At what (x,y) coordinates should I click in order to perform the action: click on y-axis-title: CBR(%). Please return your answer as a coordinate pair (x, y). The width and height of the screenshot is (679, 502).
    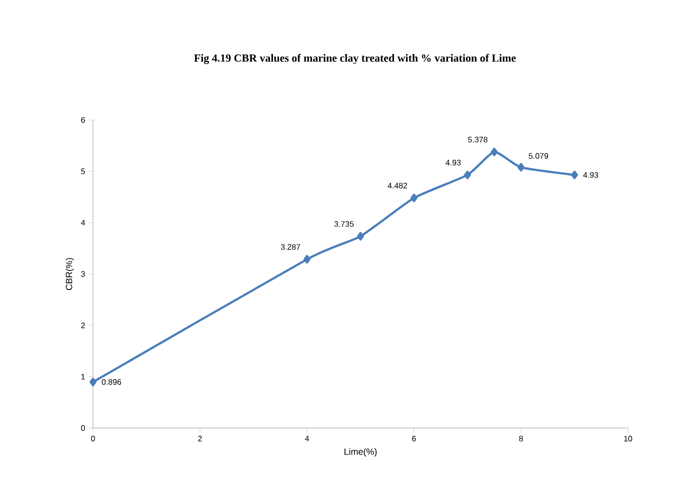
    Looking at the image, I should click on (70, 274).